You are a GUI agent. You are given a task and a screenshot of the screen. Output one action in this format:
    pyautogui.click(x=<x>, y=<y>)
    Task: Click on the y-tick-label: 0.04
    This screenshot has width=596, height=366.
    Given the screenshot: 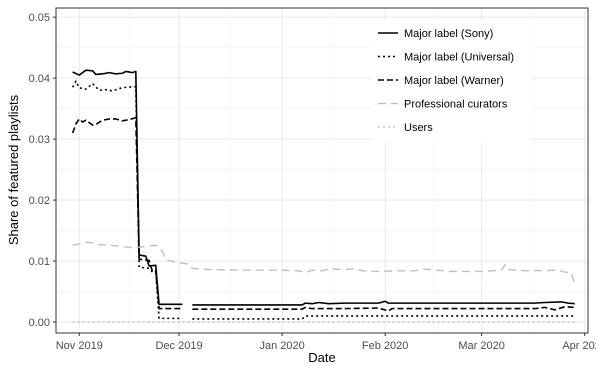 What is the action you would take?
    pyautogui.click(x=39, y=79)
    